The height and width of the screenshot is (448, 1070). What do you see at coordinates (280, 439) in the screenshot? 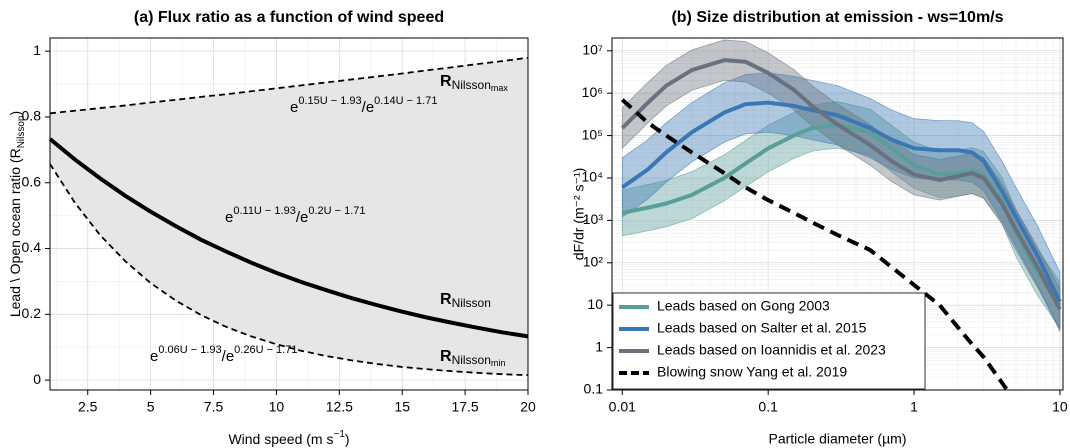
I see `label-part: Wind speed (m s` at bounding box center [280, 439].